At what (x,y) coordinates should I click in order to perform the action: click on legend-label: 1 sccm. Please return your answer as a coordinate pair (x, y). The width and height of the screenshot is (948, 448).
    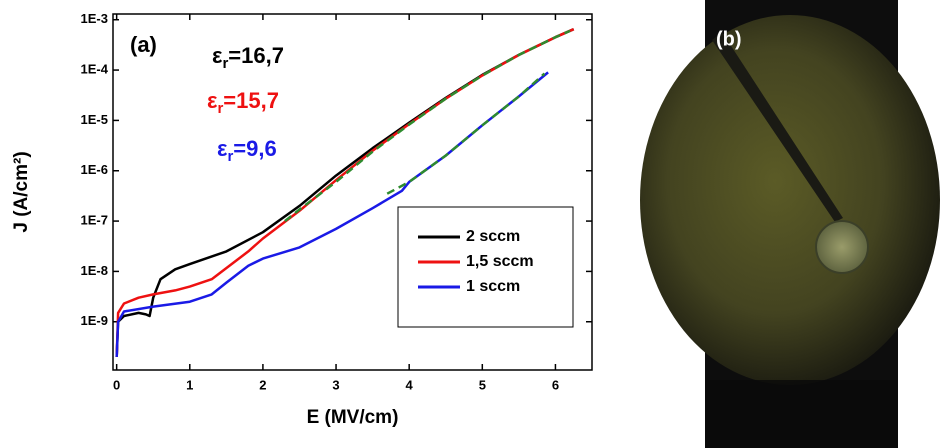
    Looking at the image, I should click on (493, 286).